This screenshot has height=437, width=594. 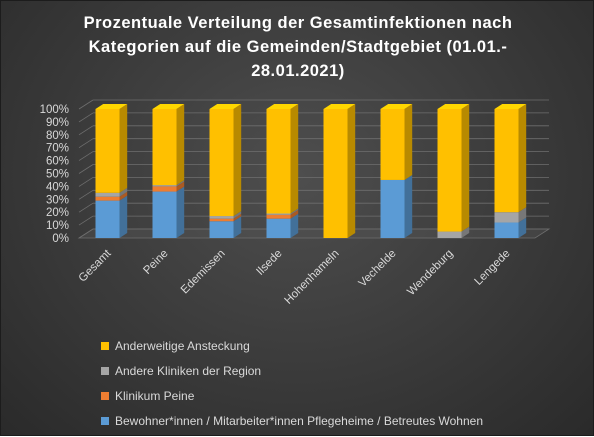 I want to click on legend-entry: Anderweitige Ansteckung, so click(x=331, y=345).